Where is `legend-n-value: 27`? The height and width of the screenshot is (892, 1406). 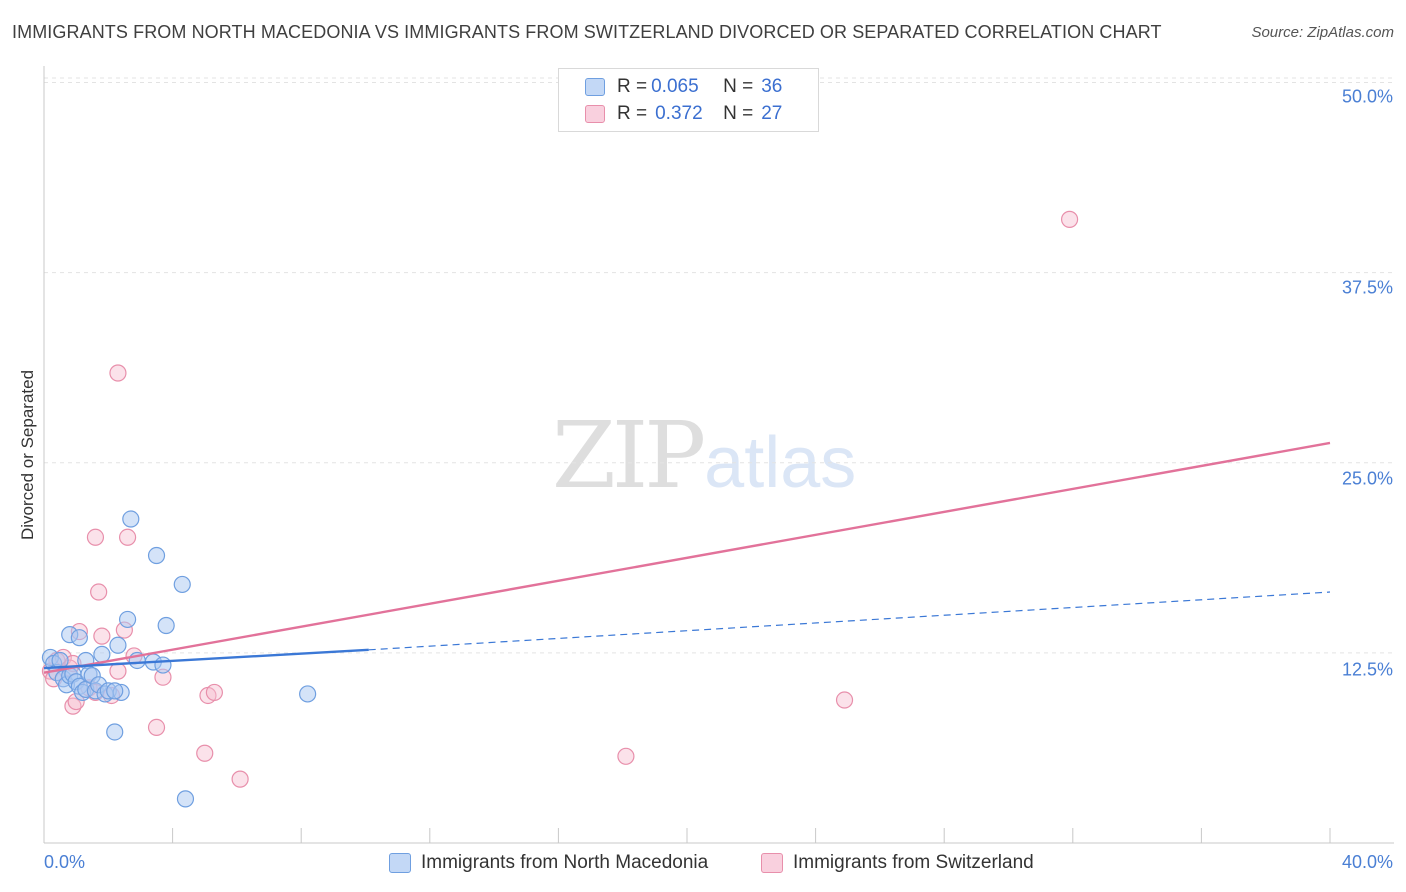 legend-n-value: 27 is located at coordinates (772, 113).